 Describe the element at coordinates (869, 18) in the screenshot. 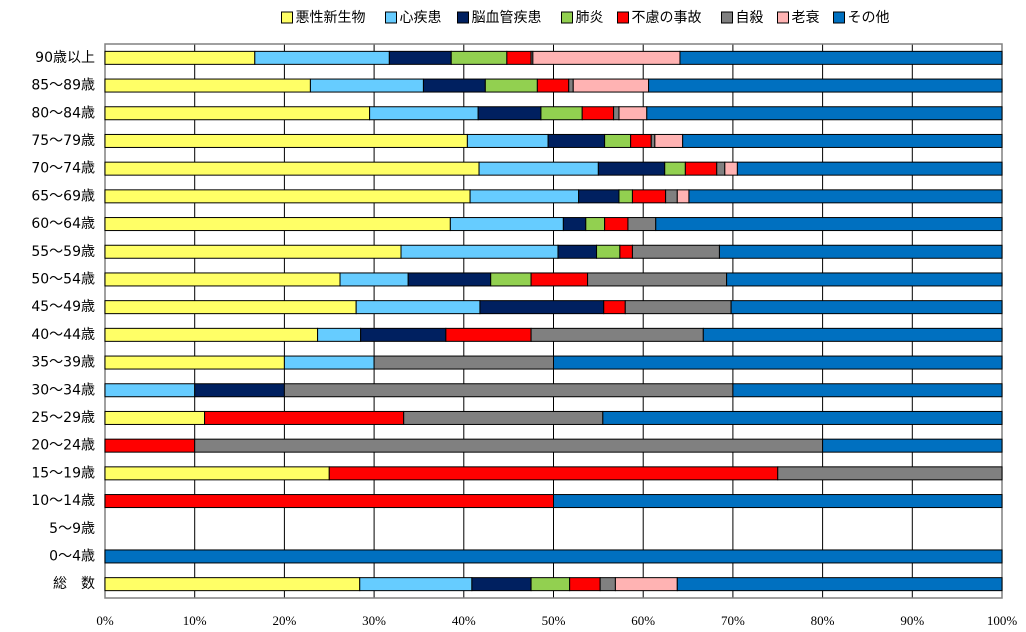

I see `legend-label: その他` at that location.